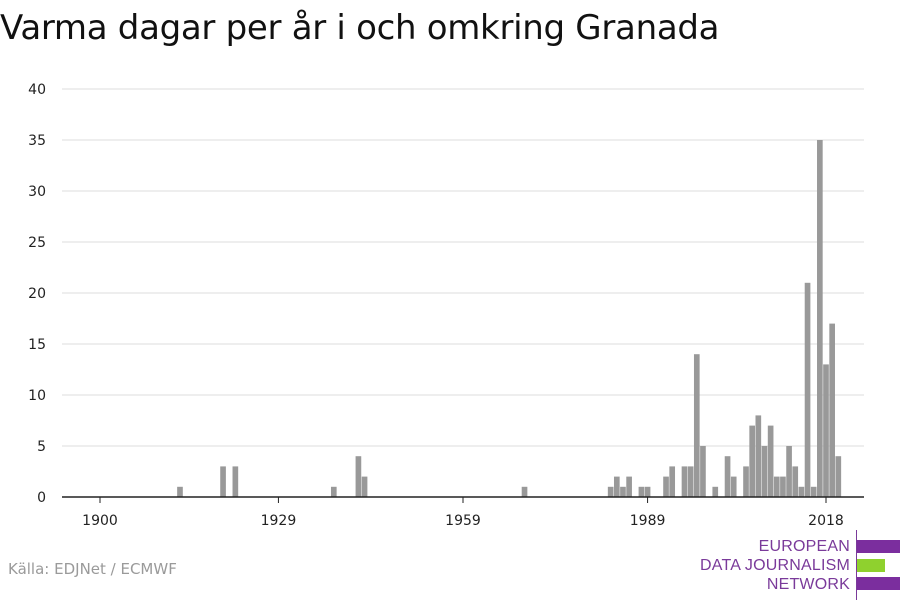 Image resolution: width=900 pixels, height=600 pixels. Describe the element at coordinates (463, 512) in the screenshot. I see `x-axis: 1900 1929 1959 1989 2018` at that location.